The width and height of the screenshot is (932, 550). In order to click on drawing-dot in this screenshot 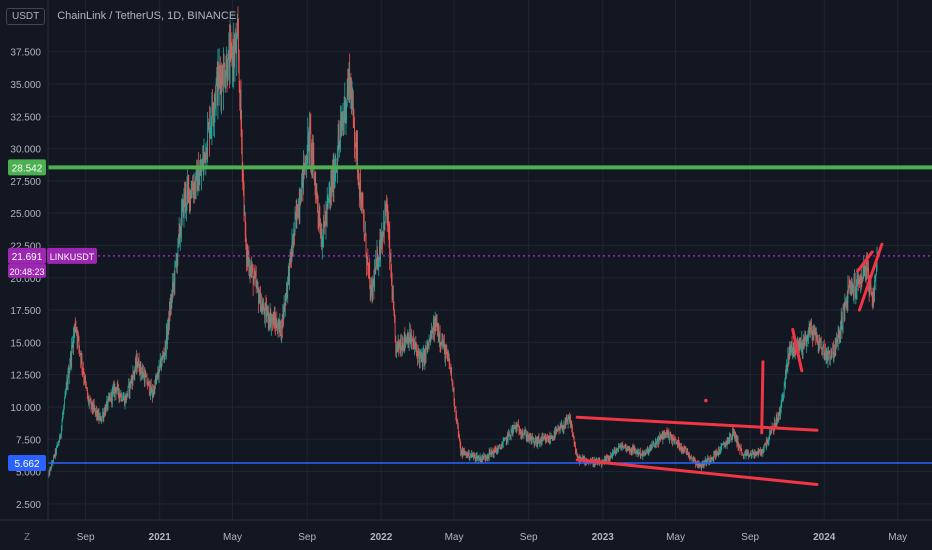, I will do `click(706, 400)`.